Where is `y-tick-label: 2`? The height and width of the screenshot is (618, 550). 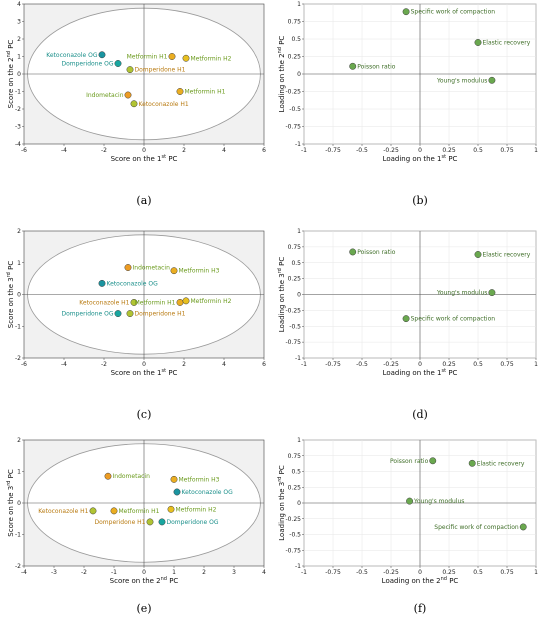 y-tick-label: 2 is located at coordinates (19, 440).